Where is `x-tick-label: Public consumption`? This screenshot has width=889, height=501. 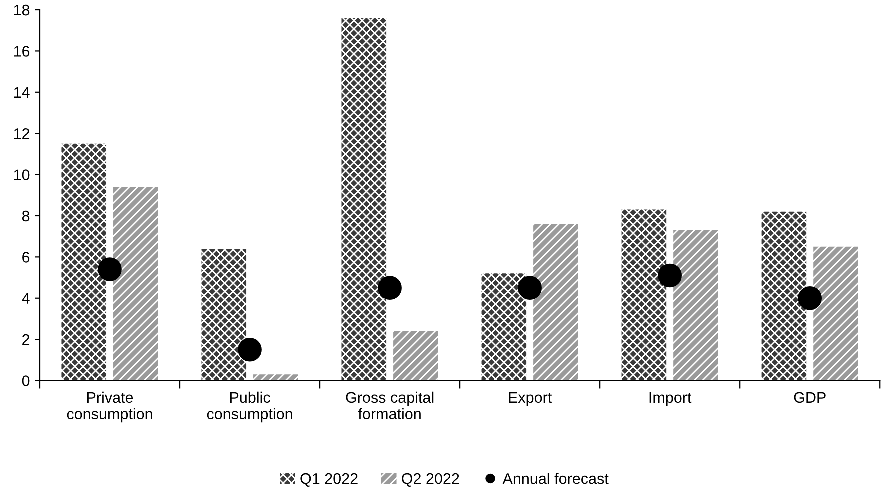
x-tick-label: Public consumption is located at coordinates (249, 407).